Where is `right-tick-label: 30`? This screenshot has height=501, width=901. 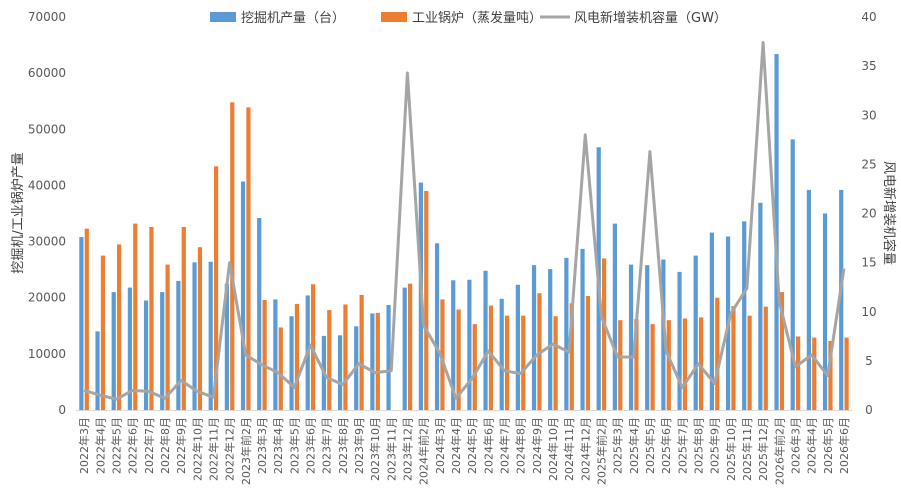
right-tick-label: 30 is located at coordinates (868, 115).